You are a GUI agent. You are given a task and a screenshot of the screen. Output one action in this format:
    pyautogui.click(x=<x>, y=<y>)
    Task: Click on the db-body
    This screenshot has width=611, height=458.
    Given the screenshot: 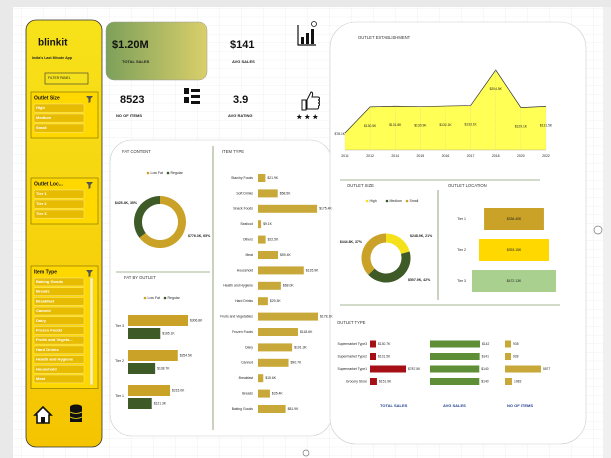 What is the action you would take?
    pyautogui.click(x=76, y=414)
    